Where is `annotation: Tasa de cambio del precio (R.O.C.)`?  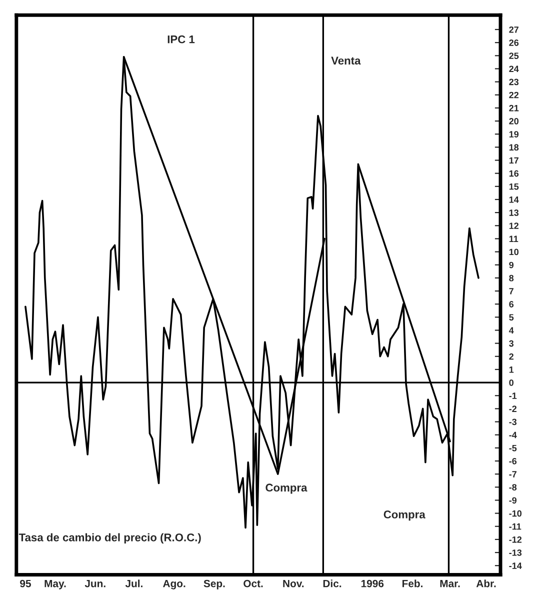
annotation: Tasa de cambio del precio (R.O.C.) is located at coordinates (109, 538).